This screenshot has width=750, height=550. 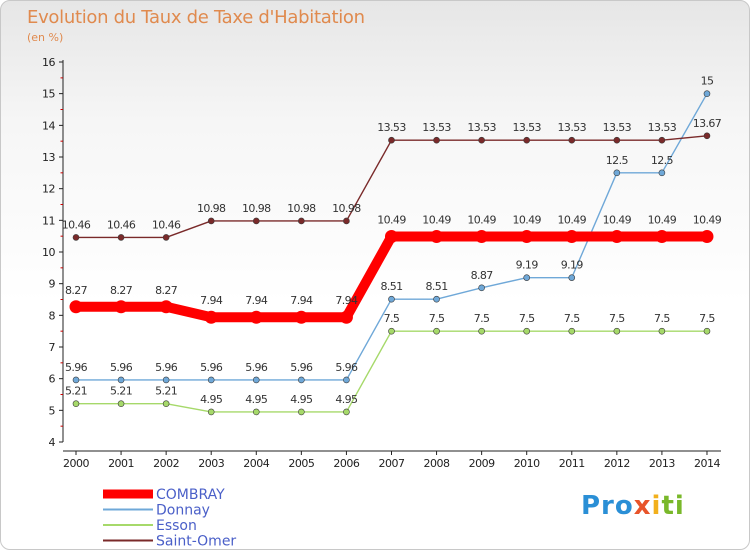 What do you see at coordinates (48, 62) in the screenshot?
I see `y-tick-label: 16` at bounding box center [48, 62].